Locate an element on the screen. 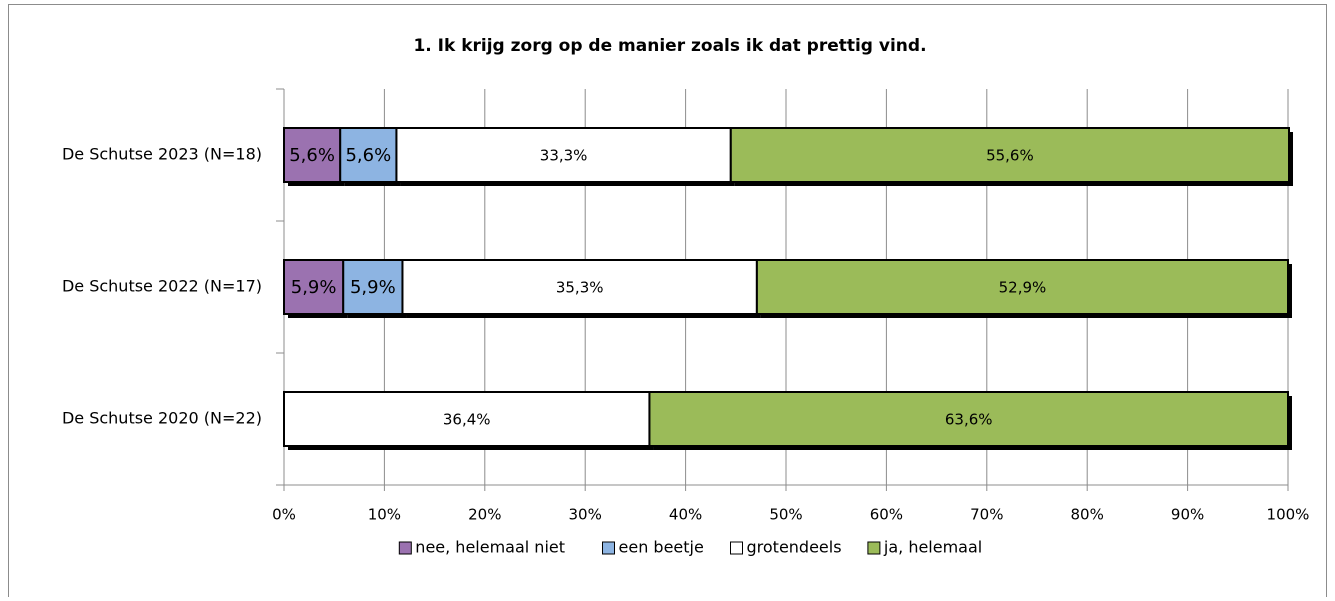 Image resolution: width=1335 pixels, height=601 pixels. data-label: 36,4% is located at coordinates (467, 420).